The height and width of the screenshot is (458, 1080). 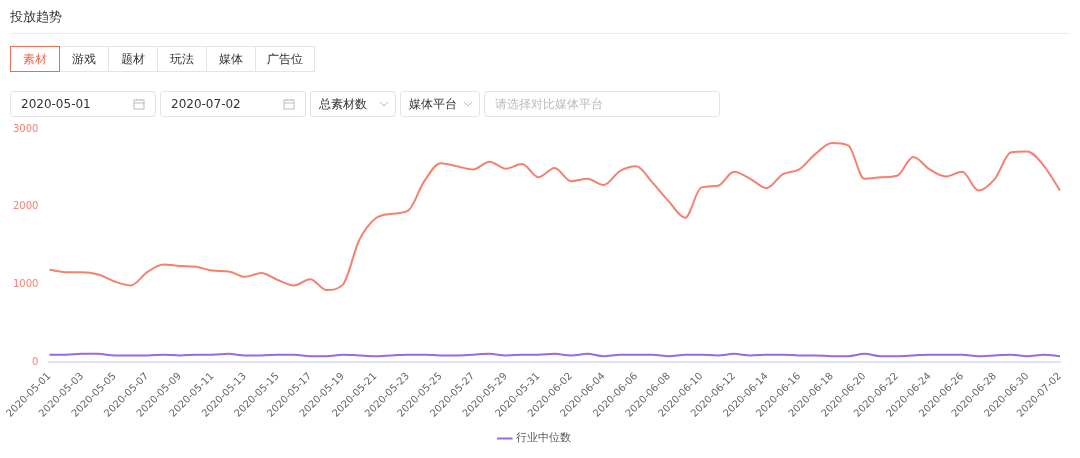 What do you see at coordinates (602, 104) in the screenshot?
I see `text: 请选择对比媒体平台` at bounding box center [602, 104].